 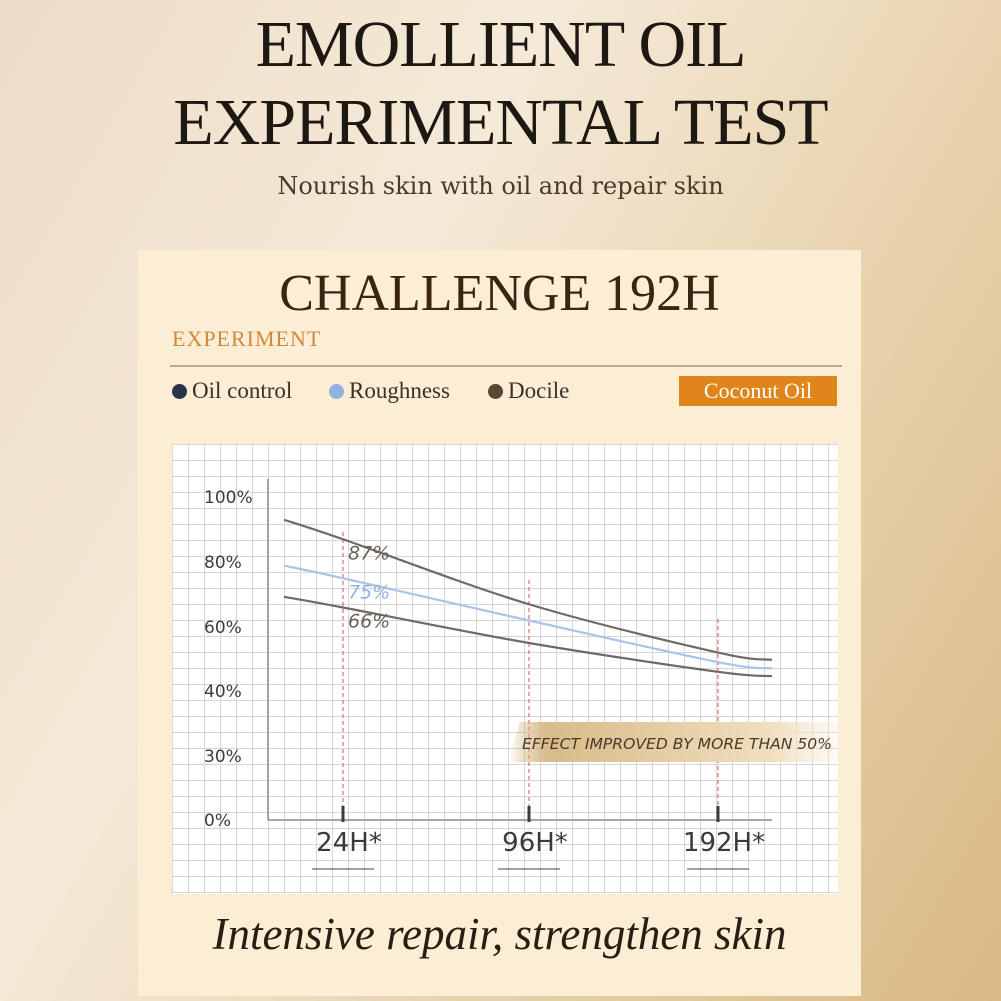 What do you see at coordinates (724, 843) in the screenshot?
I see `x-tick-label: 192H*` at bounding box center [724, 843].